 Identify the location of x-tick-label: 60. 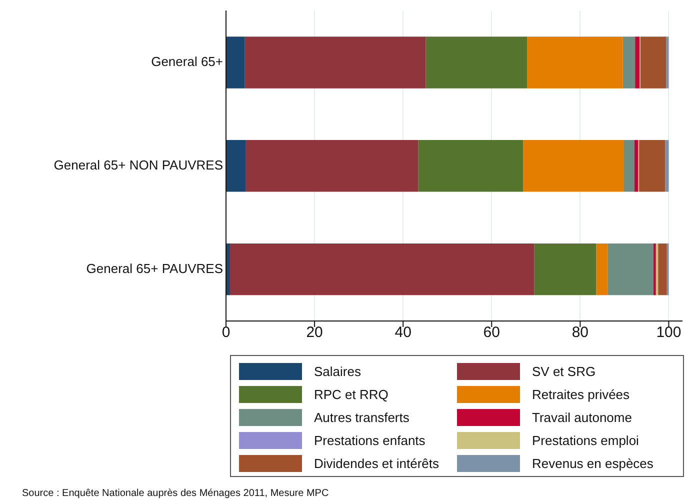
(491, 333).